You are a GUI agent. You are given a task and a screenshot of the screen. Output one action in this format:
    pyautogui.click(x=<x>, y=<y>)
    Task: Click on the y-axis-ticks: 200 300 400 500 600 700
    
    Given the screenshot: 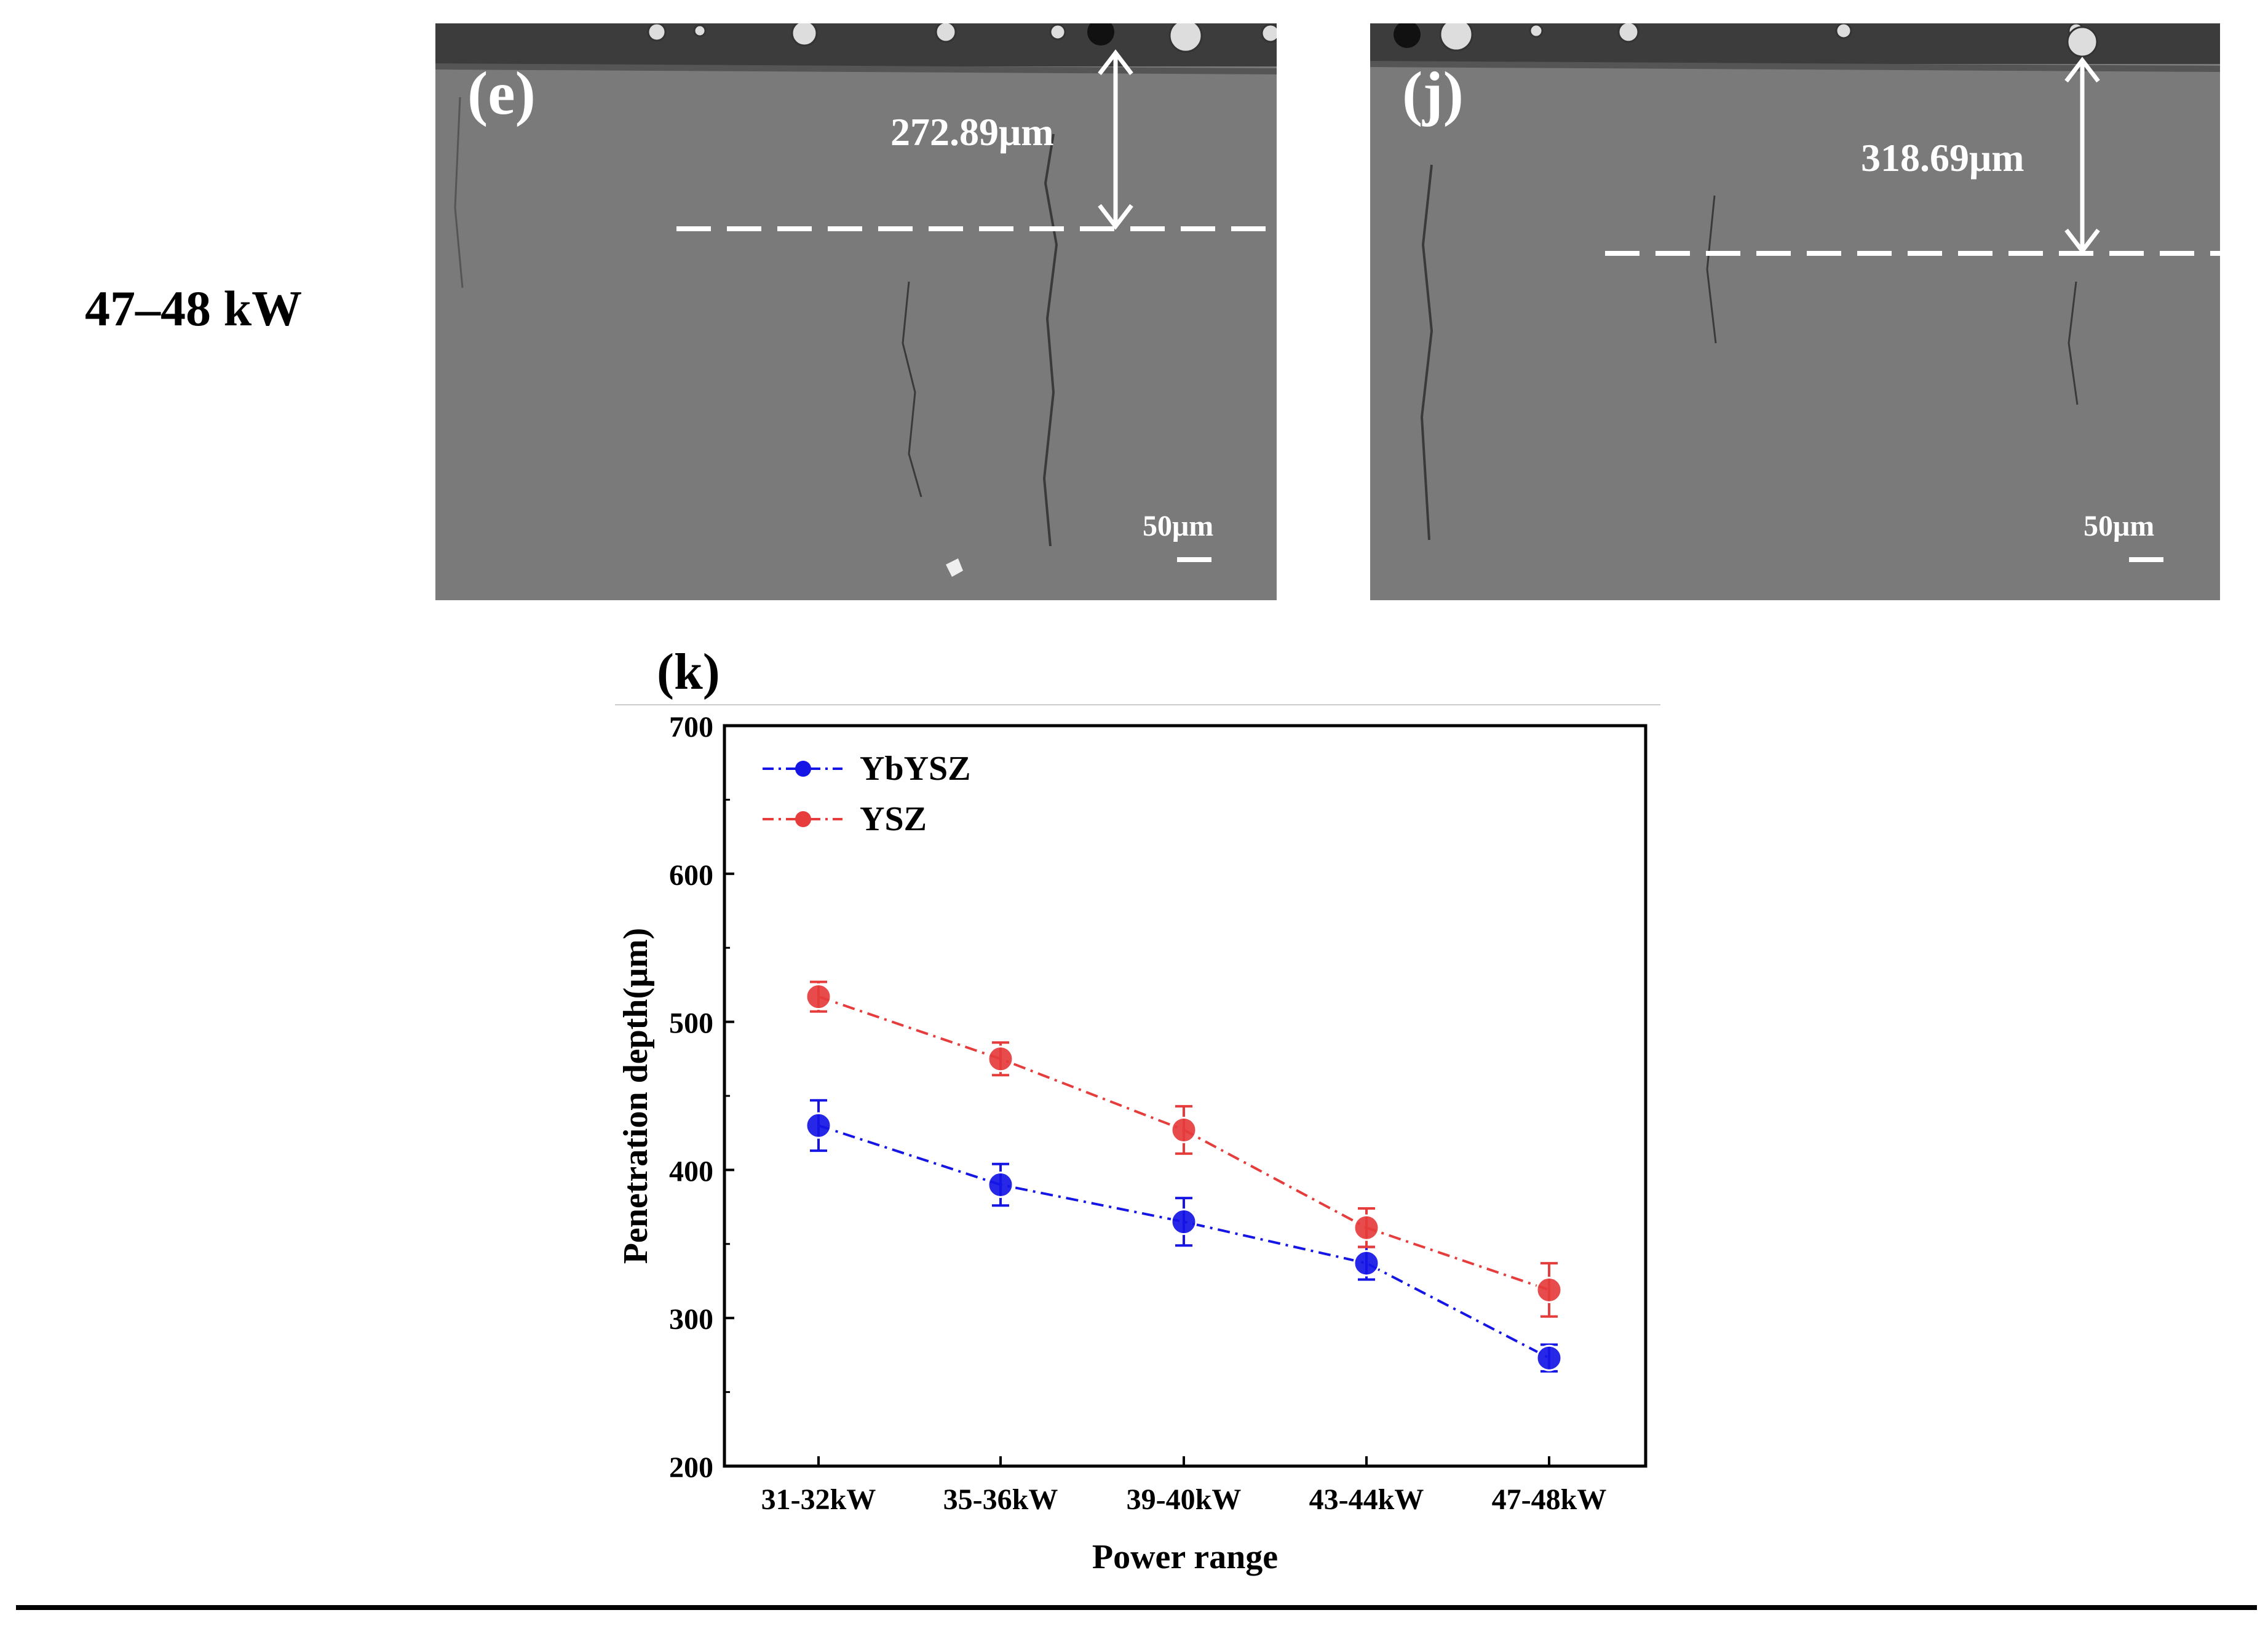 What is the action you would take?
    pyautogui.click(x=701, y=1097)
    